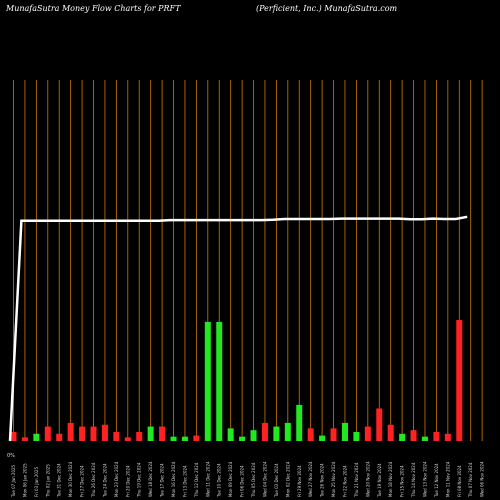  I want to click on x-tick-label: Thu 02 Jan 2025, so click(47, 481).